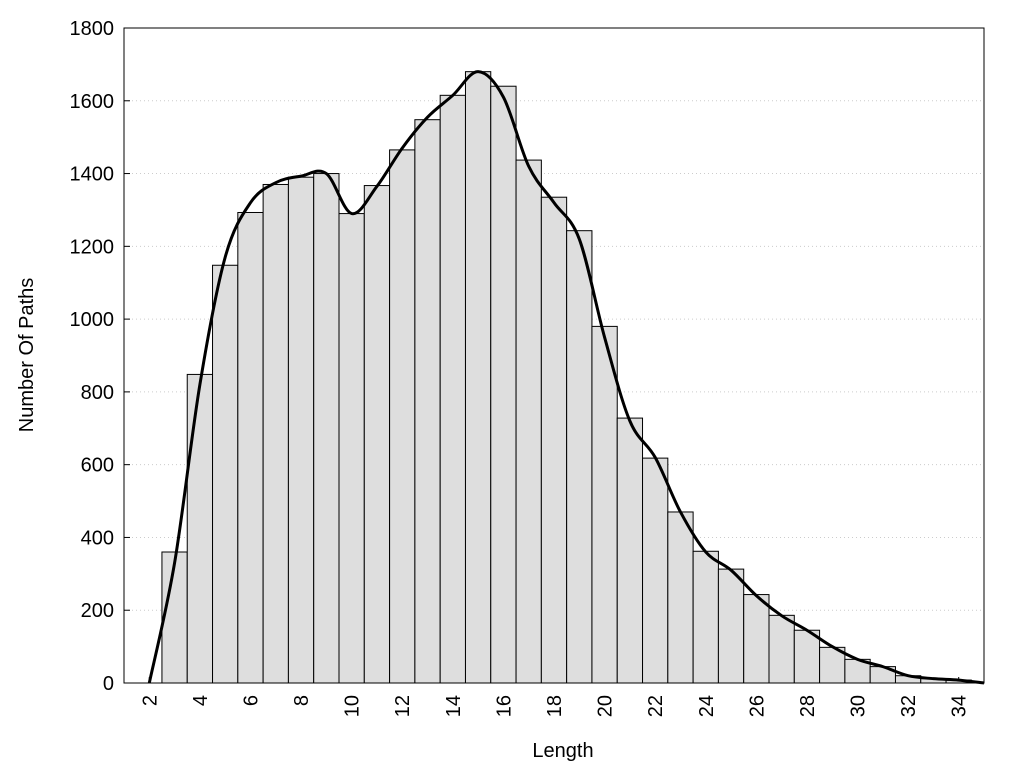  Describe the element at coordinates (201, 700) in the screenshot. I see `x-tick-label: 4` at that location.